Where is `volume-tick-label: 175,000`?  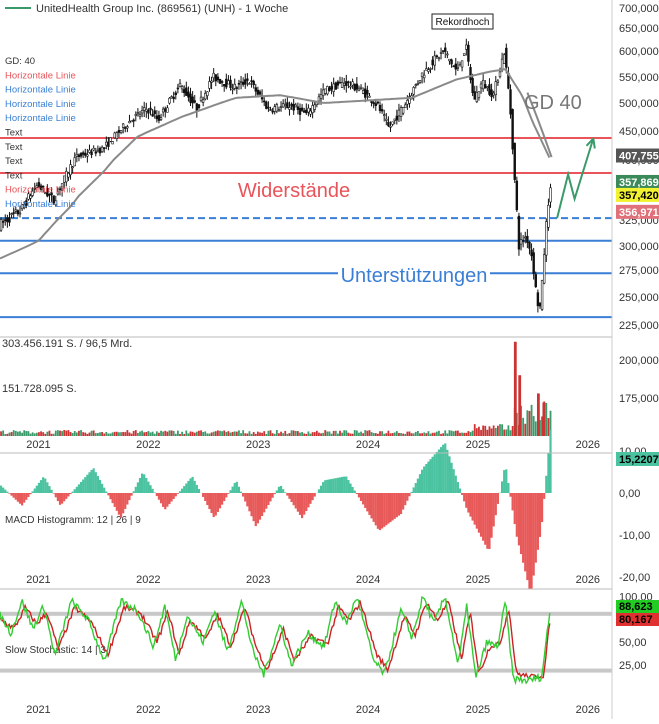
volume-tick-label: 175,000 is located at coordinates (639, 399).